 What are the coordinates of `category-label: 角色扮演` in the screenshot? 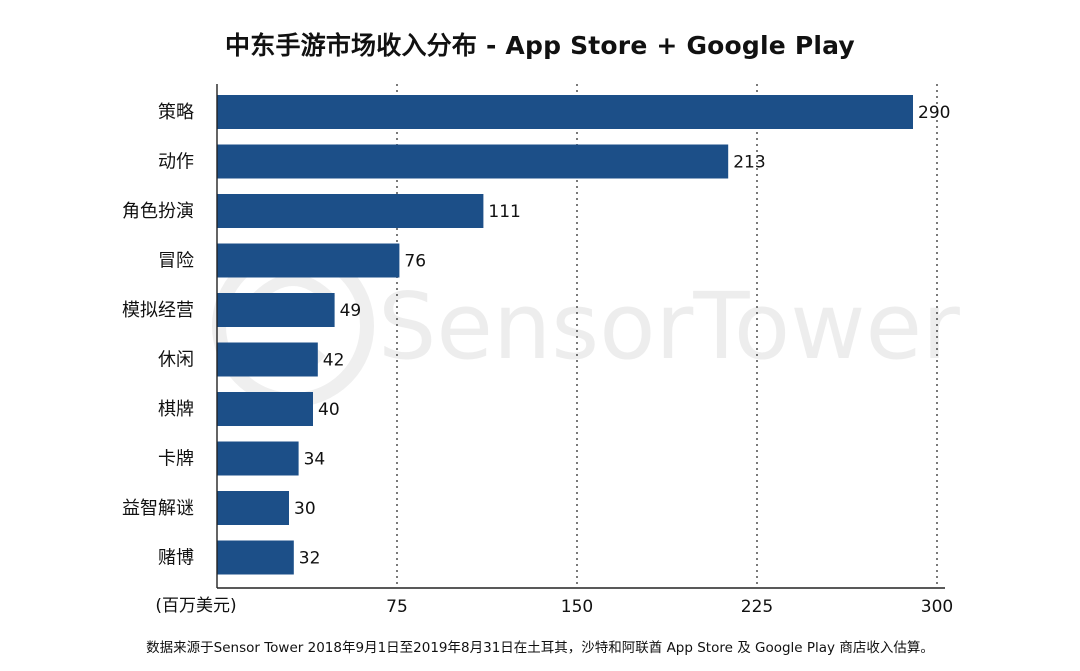 It's located at (158, 211).